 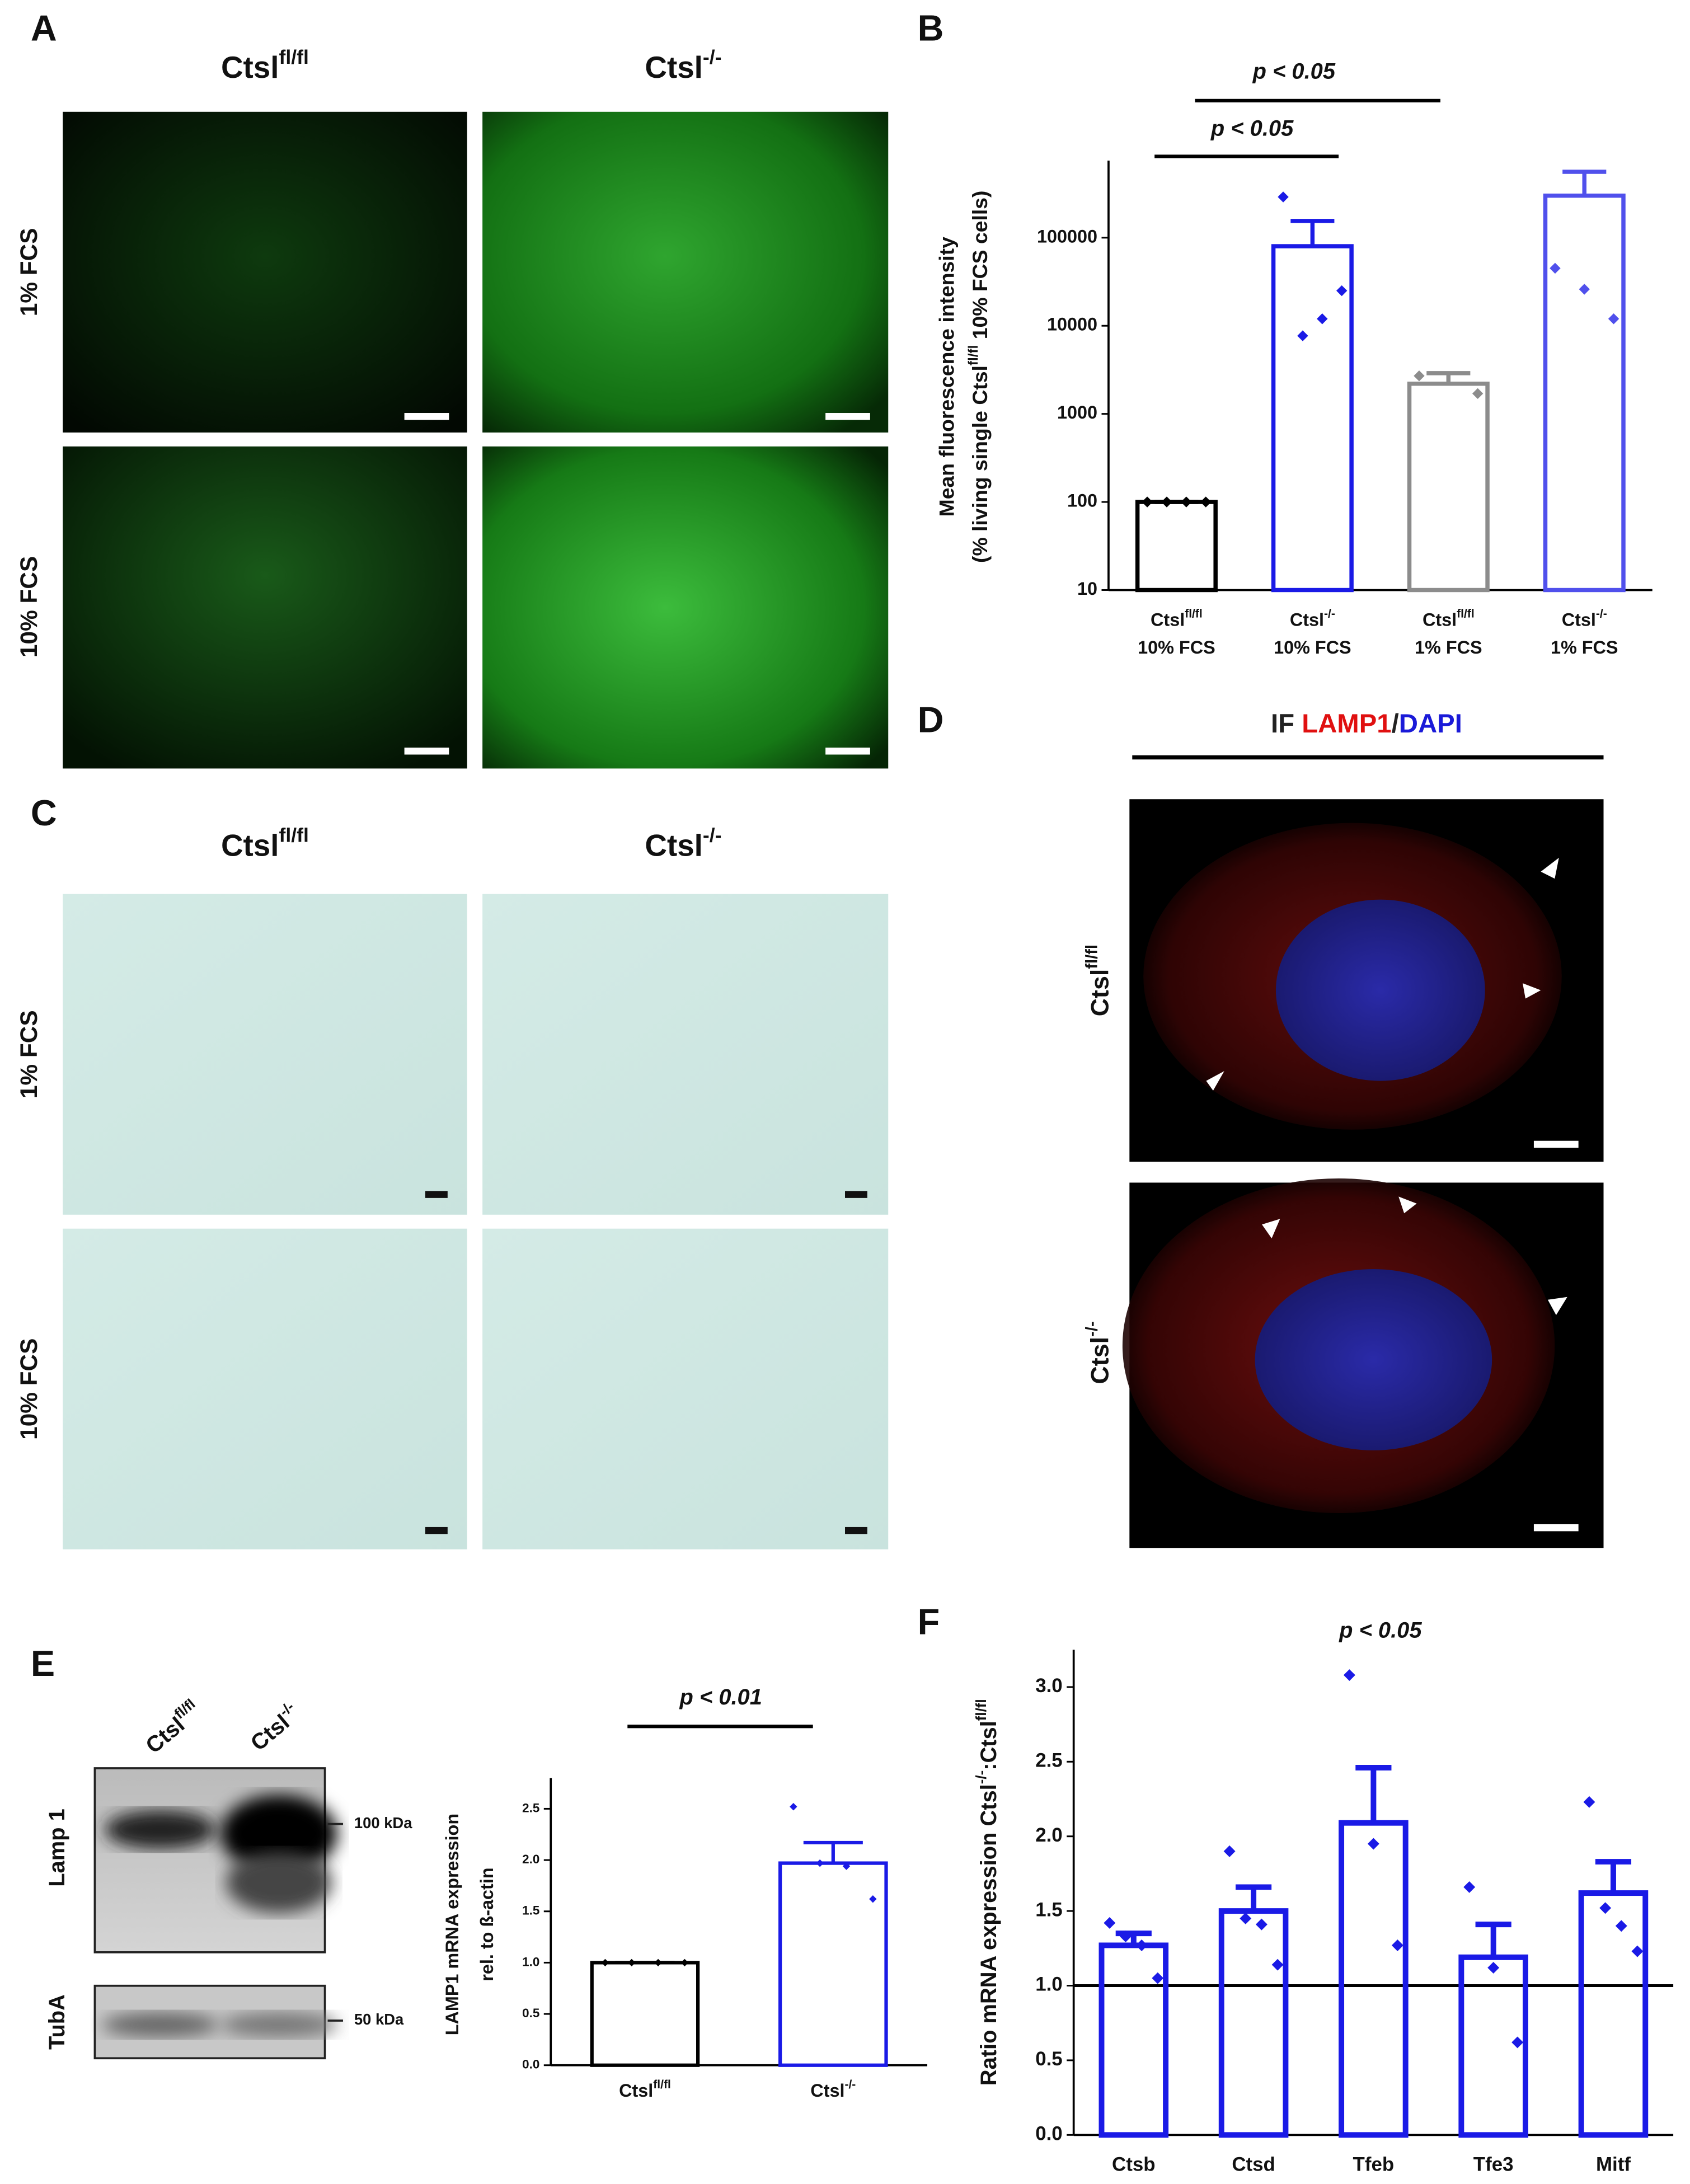 I want to click on x-tick-label: 1% FCS, so click(x=1448, y=647).